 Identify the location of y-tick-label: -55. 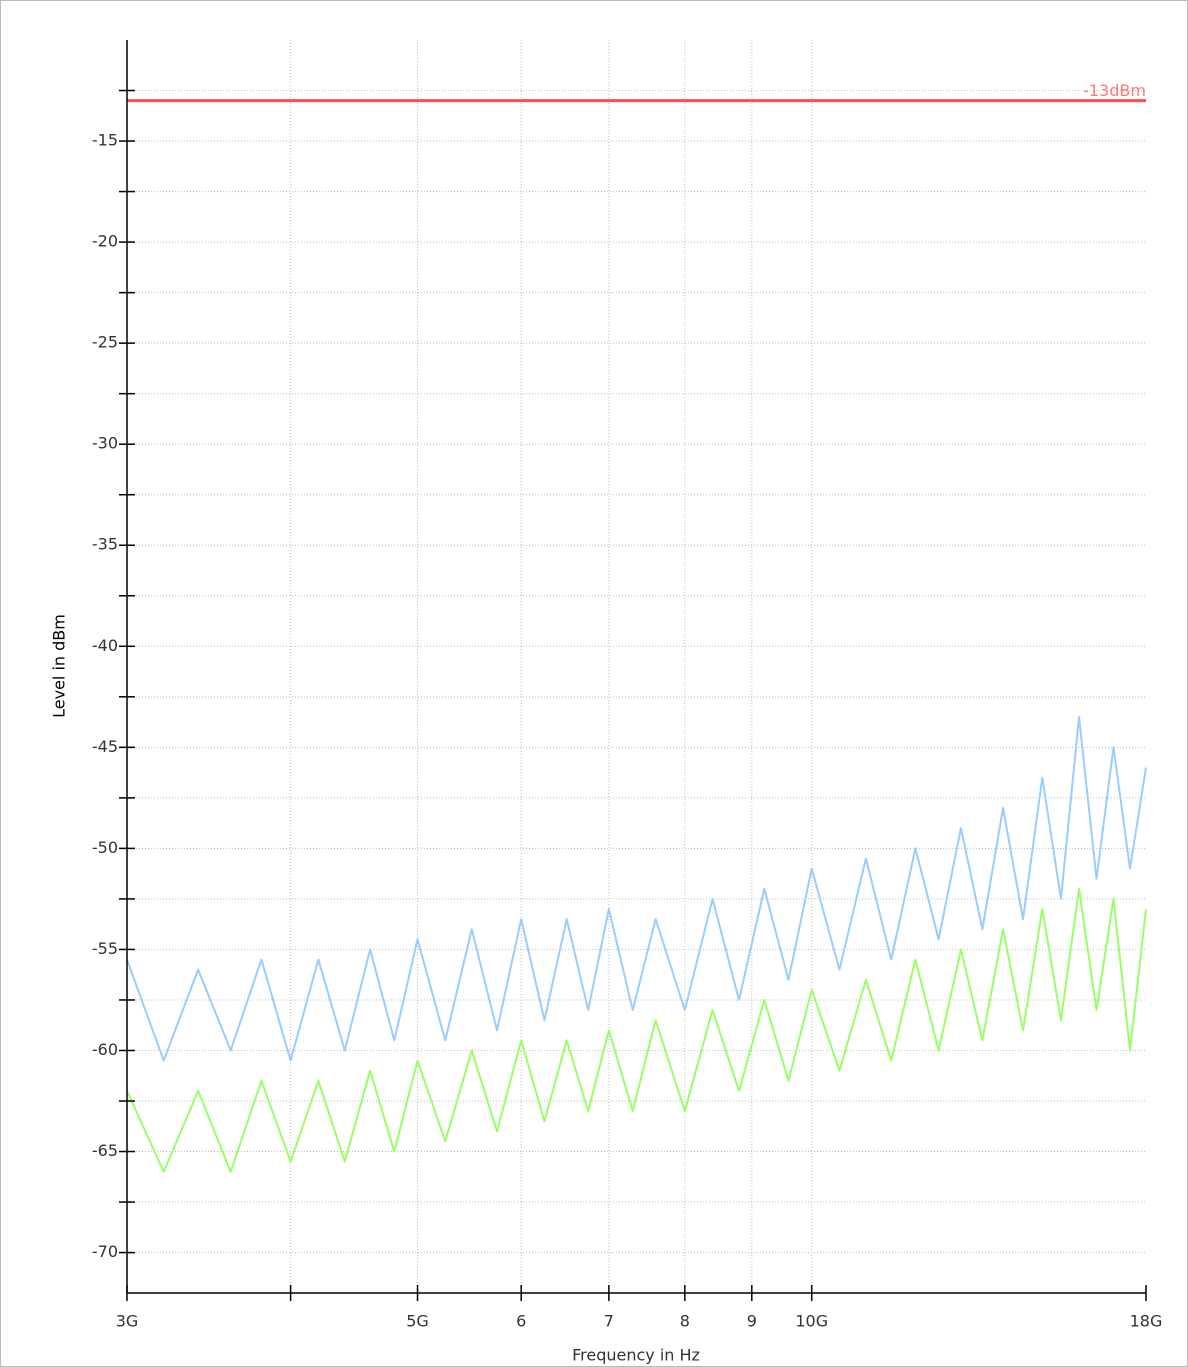
(105, 948).